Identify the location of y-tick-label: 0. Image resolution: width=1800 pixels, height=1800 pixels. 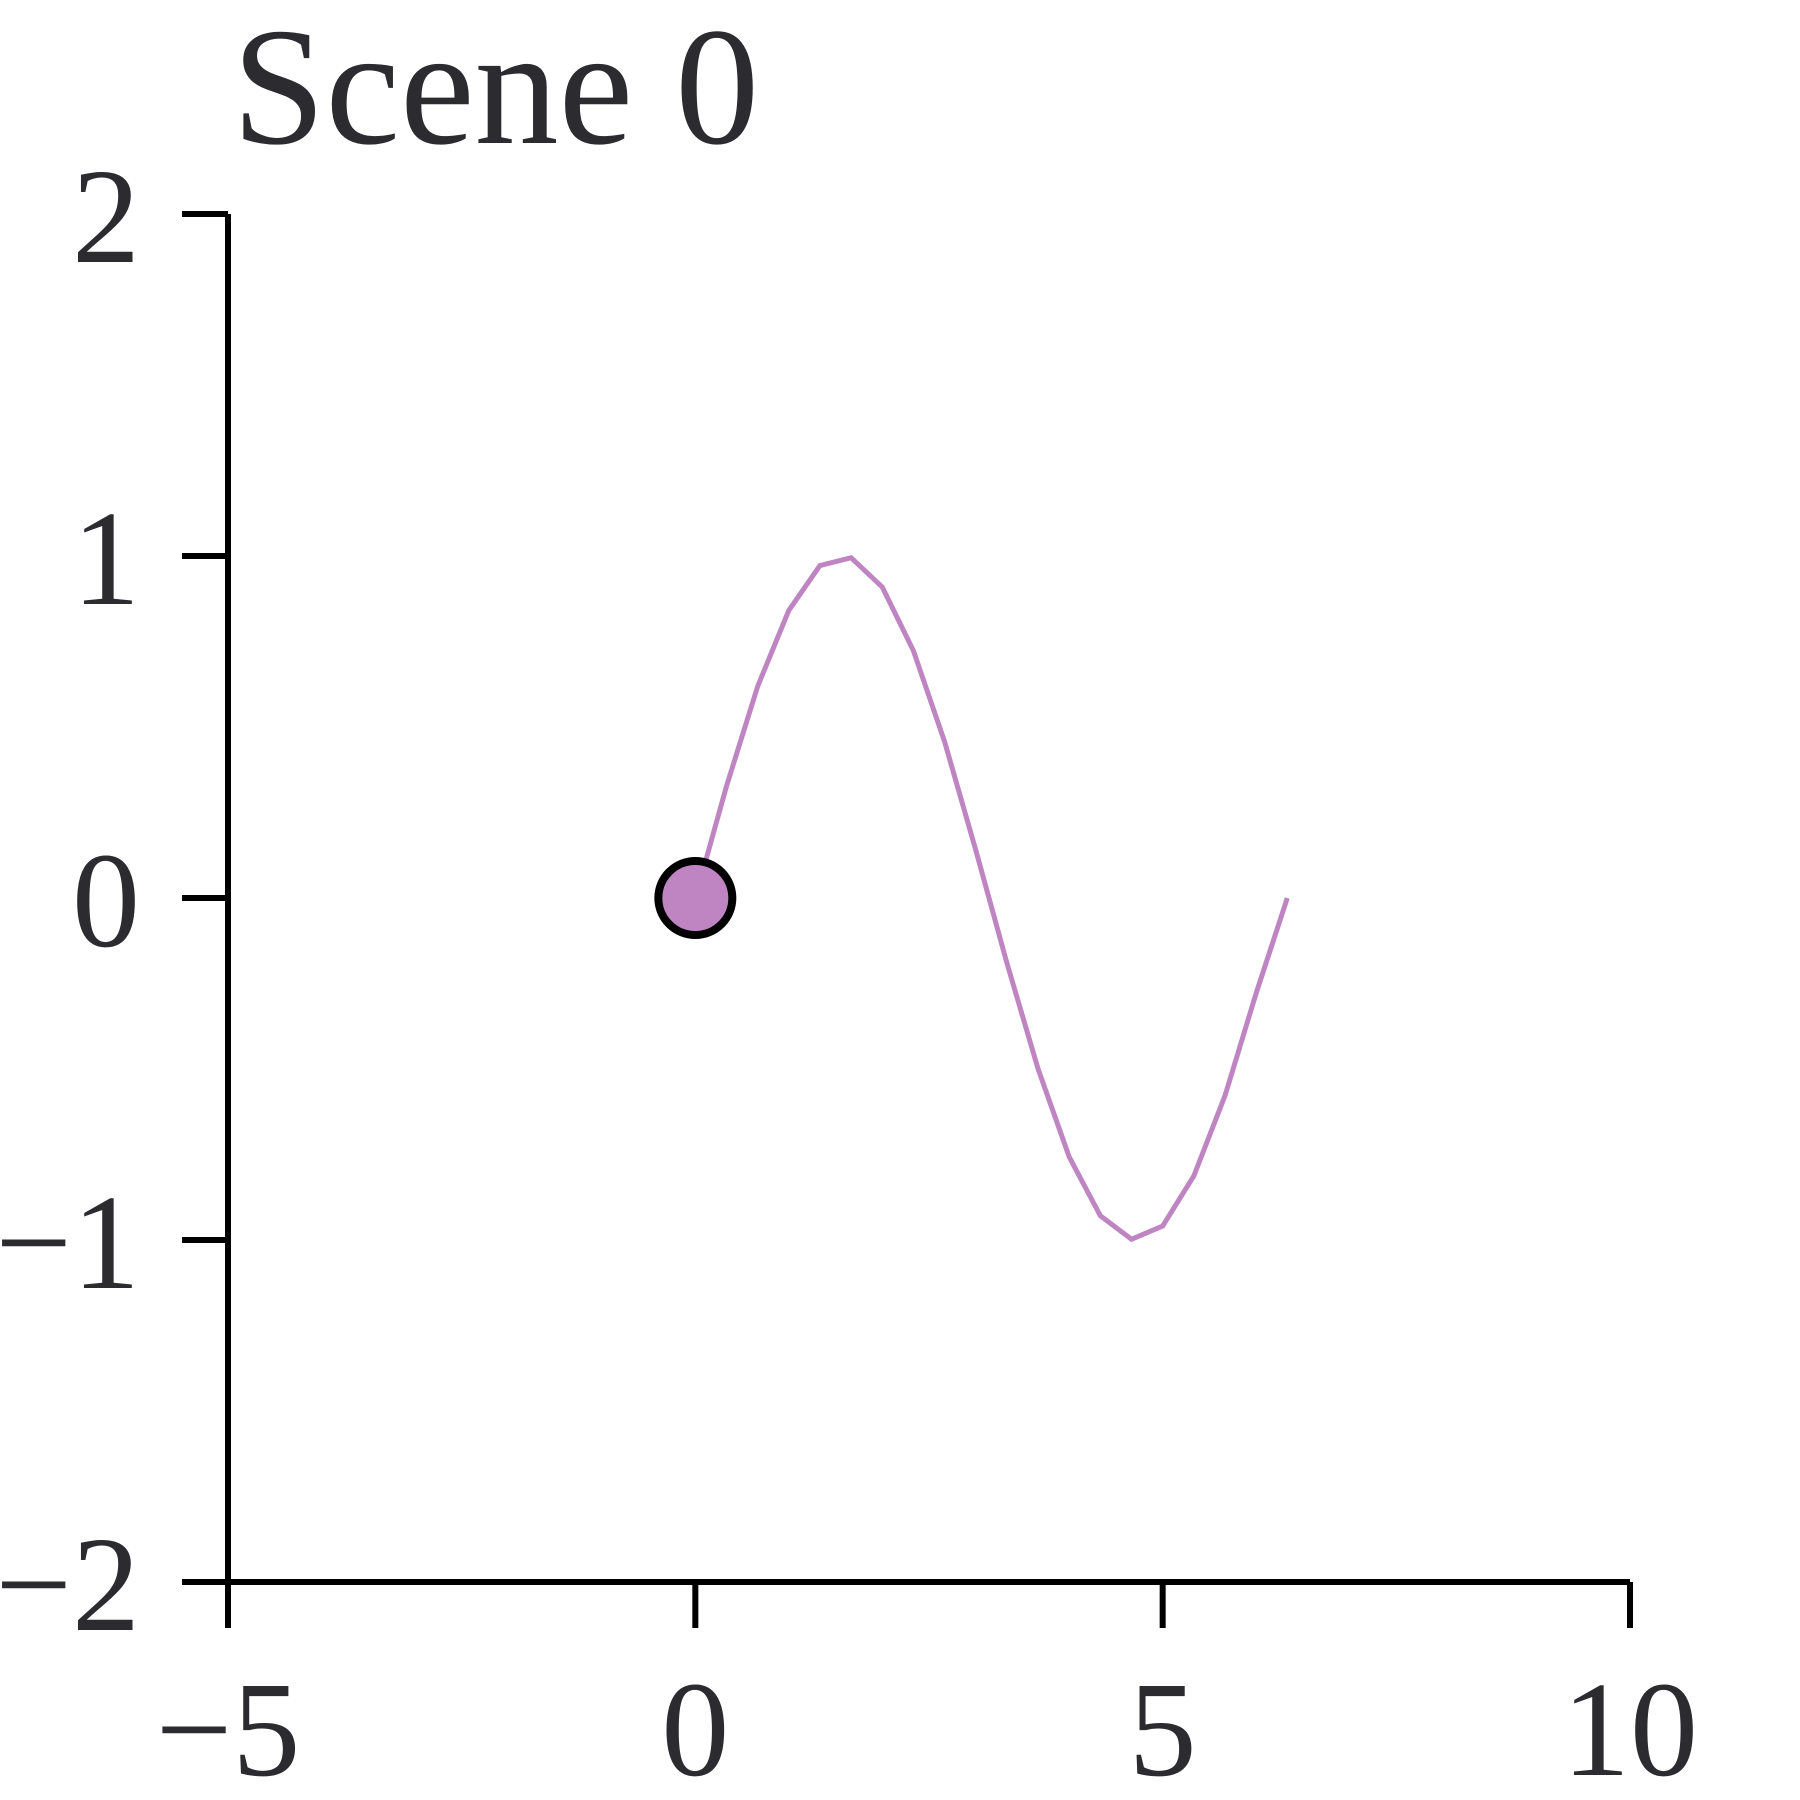
(106, 901).